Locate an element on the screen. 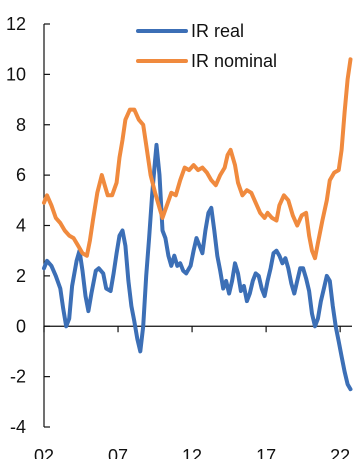 This screenshot has width=355, height=459. y-tick-label: 10 is located at coordinates (16, 74).